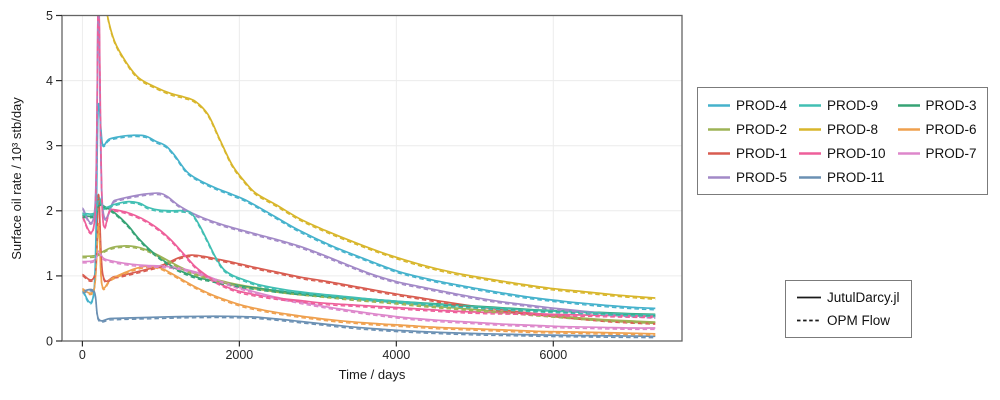 The image size is (1000, 400). What do you see at coordinates (239, 355) in the screenshot?
I see `x-tick-label: 2000` at bounding box center [239, 355].